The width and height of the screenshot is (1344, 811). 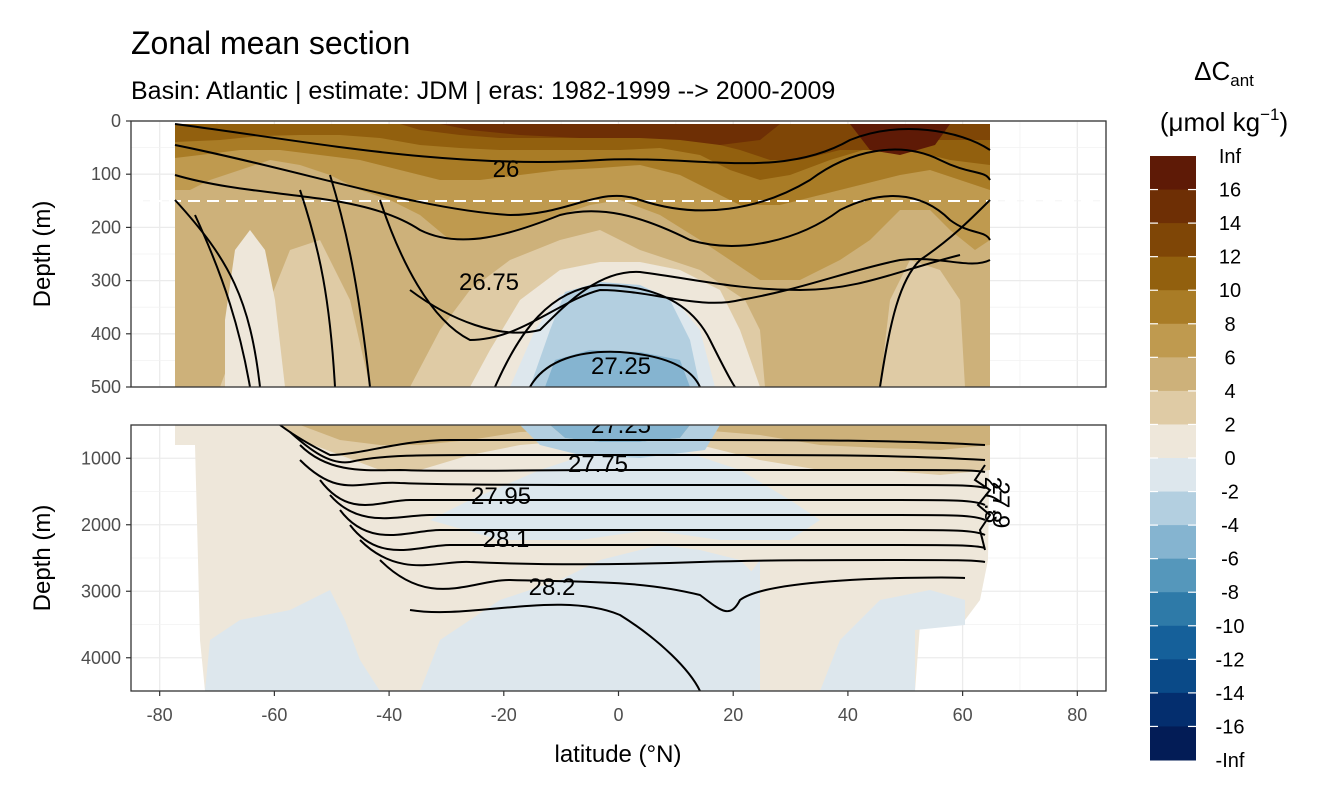 I want to click on legend-label: -14, so click(x=1230, y=694).